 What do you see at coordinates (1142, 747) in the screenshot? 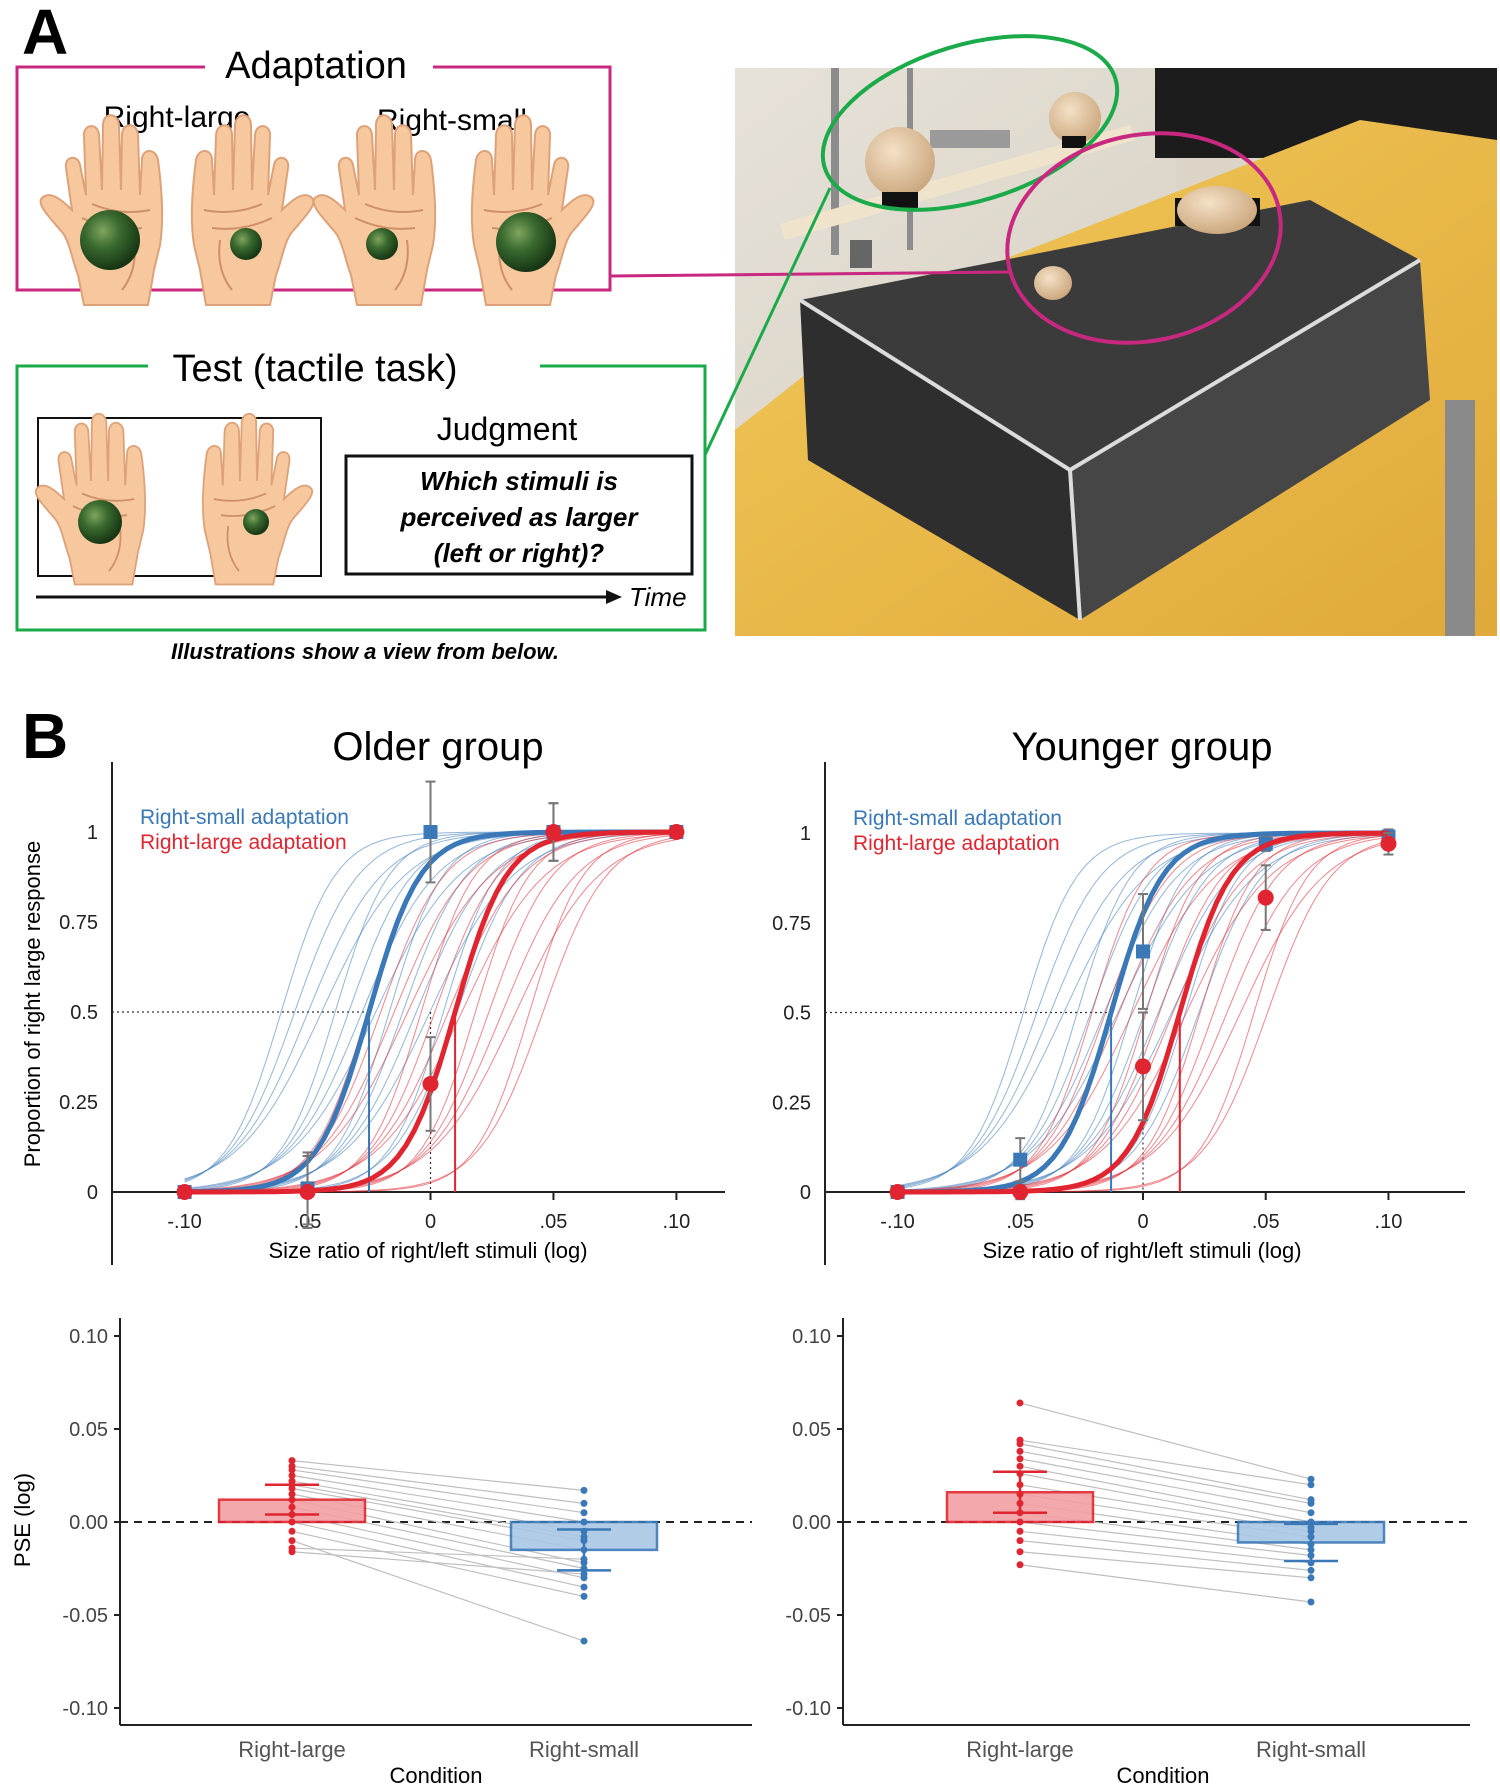
I see `younger-group-title: Younger group` at bounding box center [1142, 747].